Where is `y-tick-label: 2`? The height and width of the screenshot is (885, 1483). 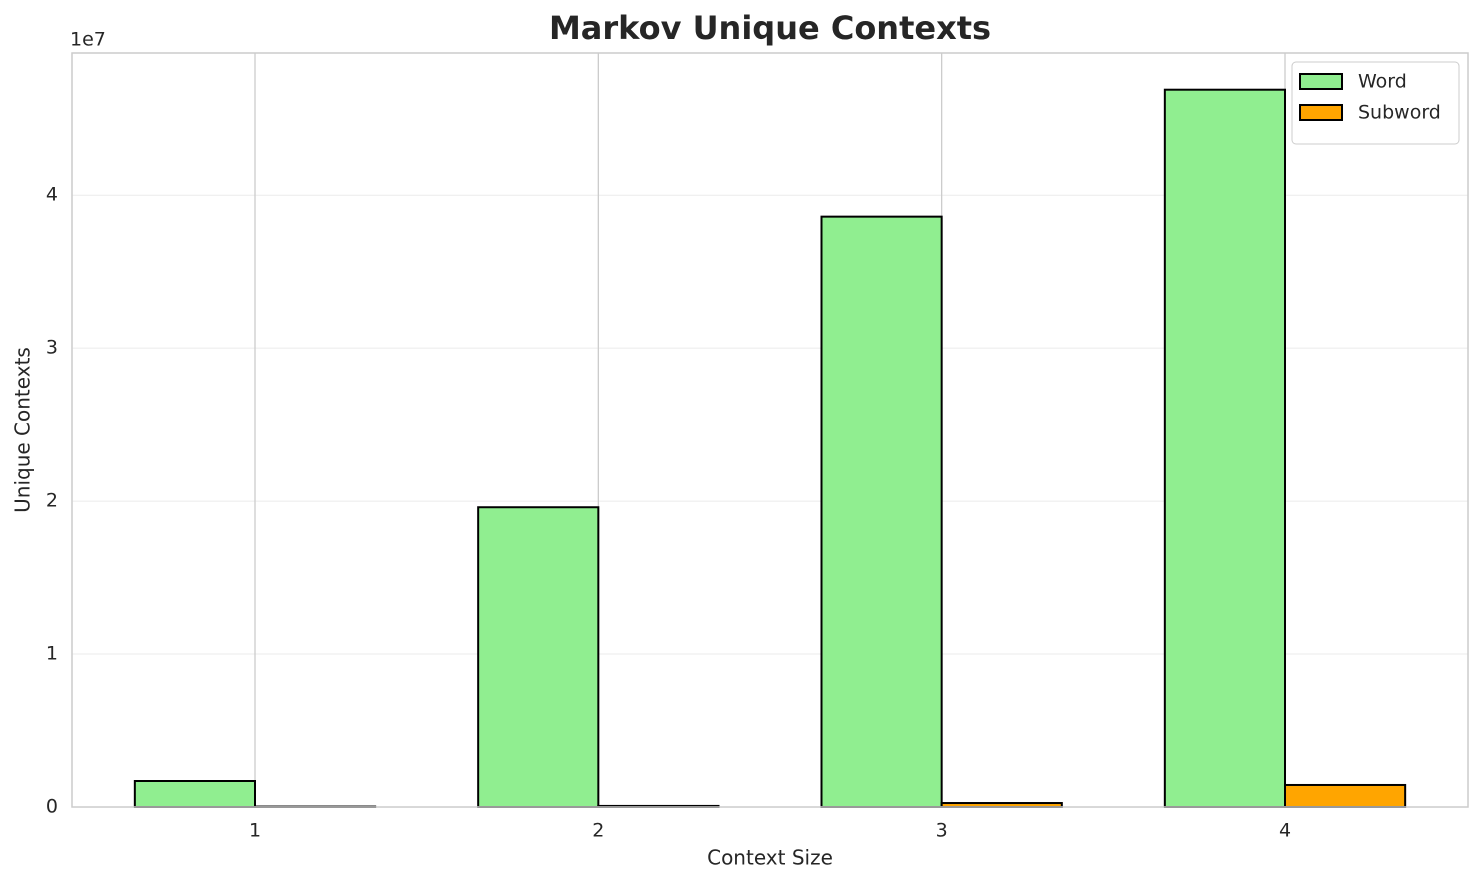
y-tick-label: 2 is located at coordinates (52, 501).